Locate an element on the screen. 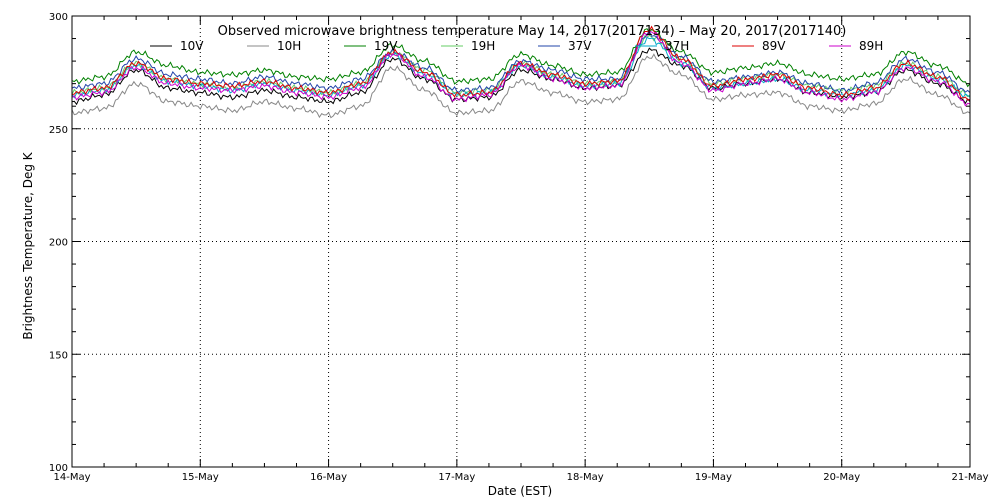 This screenshot has width=1000, height=500. series-line-19v is located at coordinates (521, 58).